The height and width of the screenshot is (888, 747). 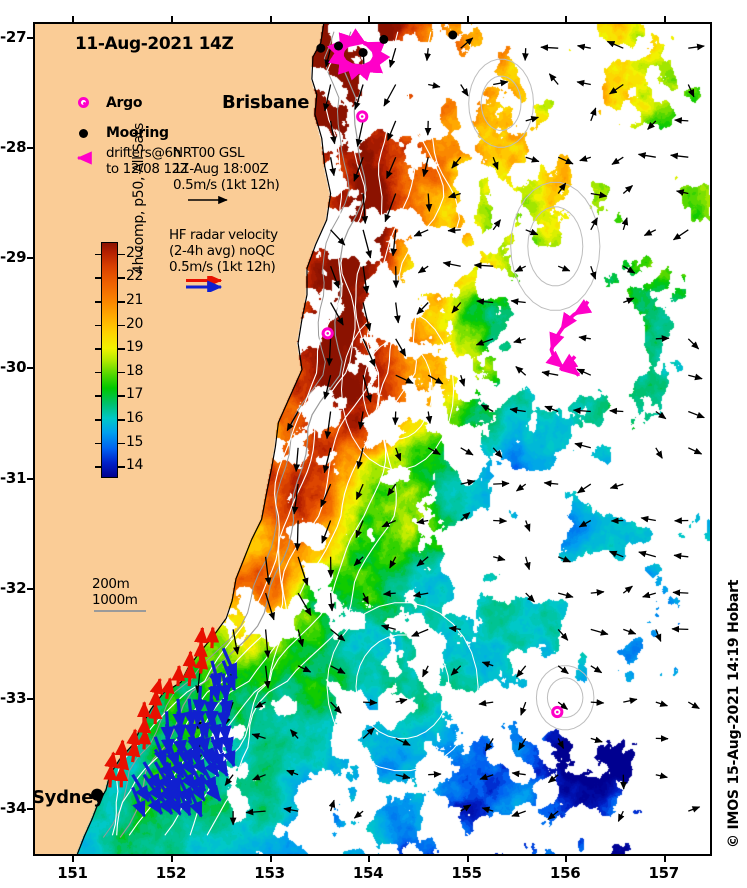 What do you see at coordinates (135, 300) in the screenshot?
I see `colorbar-tick-label: 21` at bounding box center [135, 300].